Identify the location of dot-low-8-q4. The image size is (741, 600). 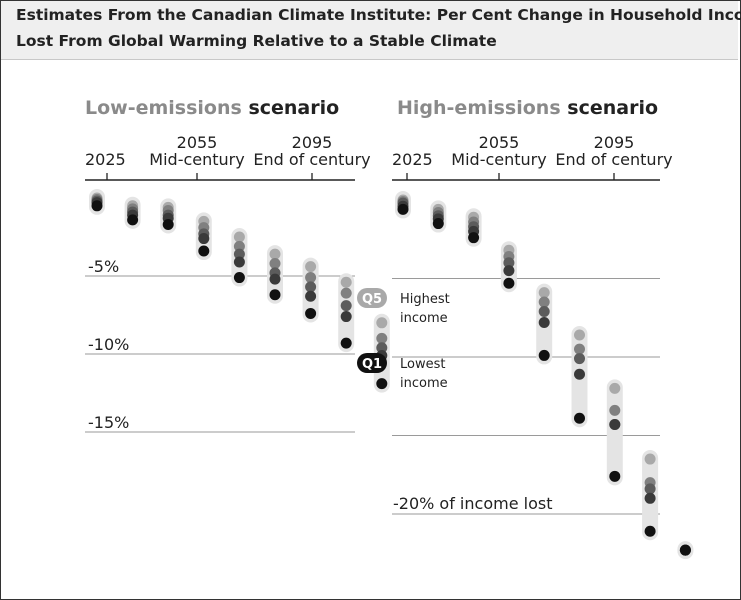
(382, 338).